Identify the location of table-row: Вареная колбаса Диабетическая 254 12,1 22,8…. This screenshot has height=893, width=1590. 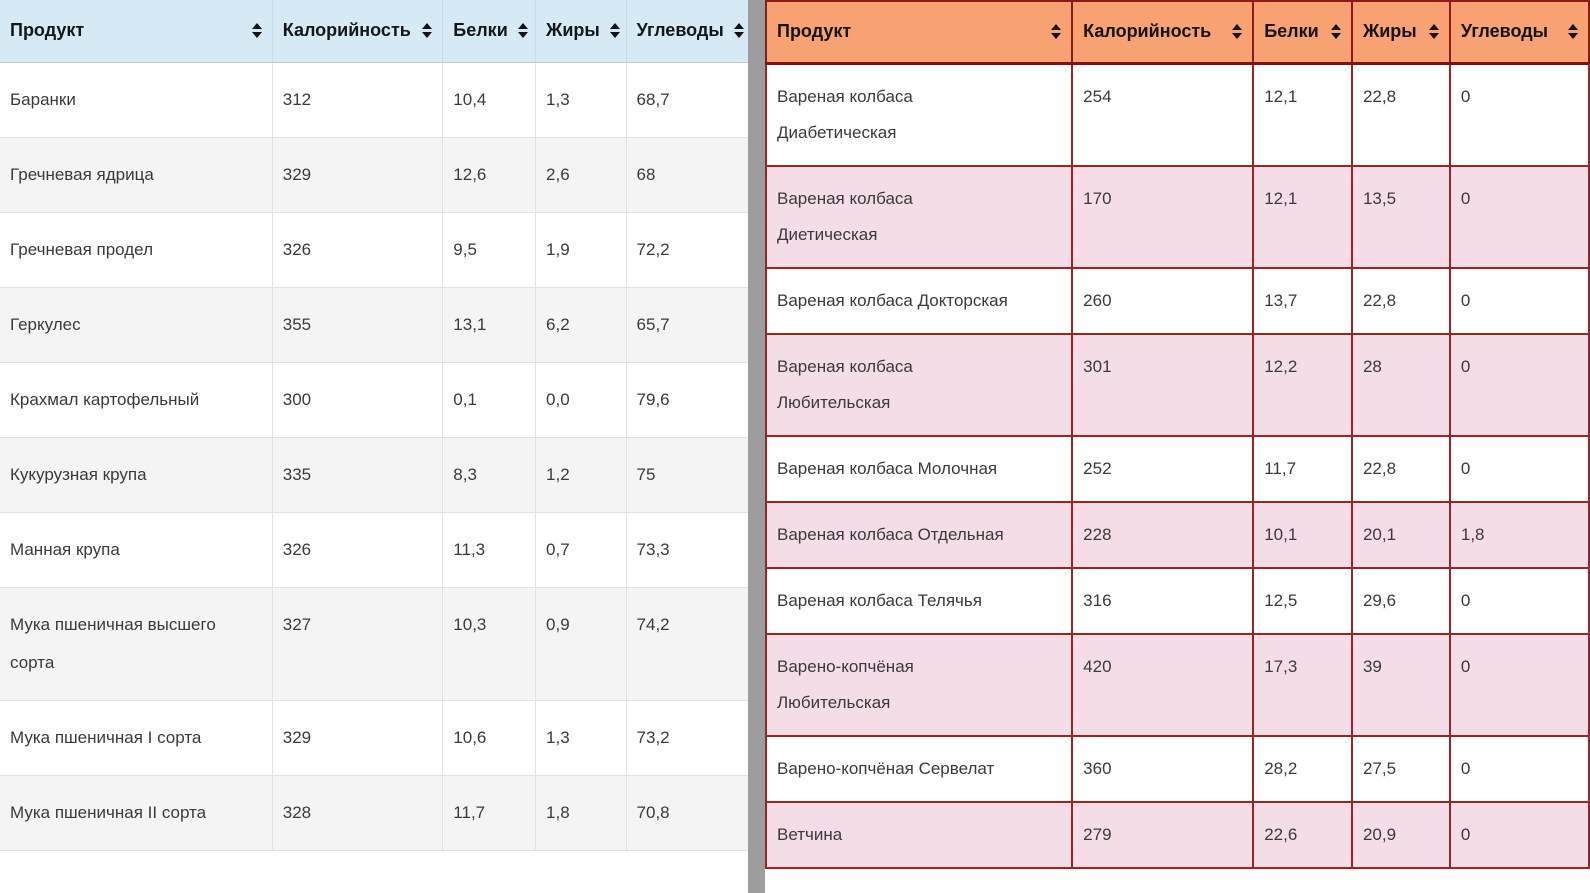
(1177, 114).